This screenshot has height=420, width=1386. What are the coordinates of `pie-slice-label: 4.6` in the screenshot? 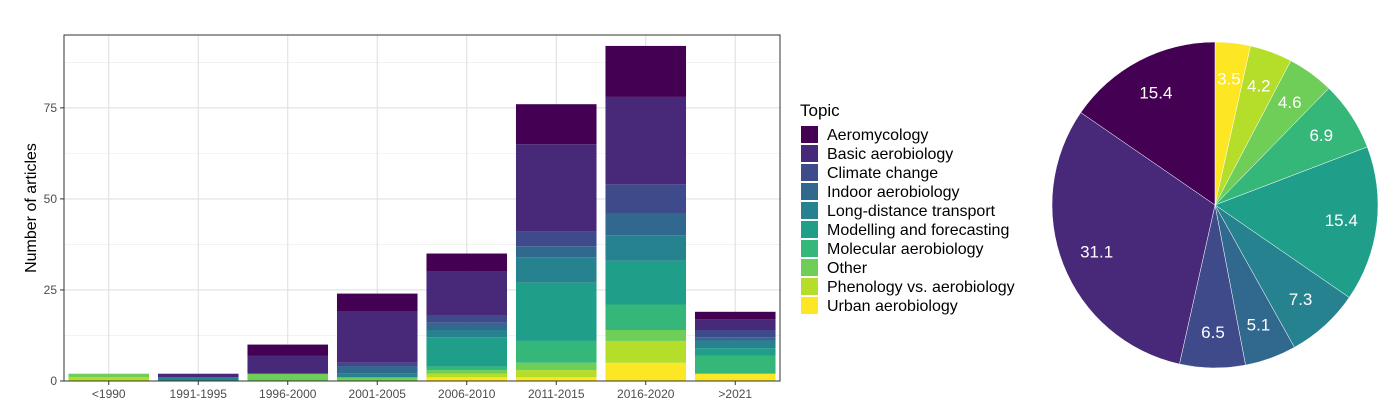 It's located at (1290, 102).